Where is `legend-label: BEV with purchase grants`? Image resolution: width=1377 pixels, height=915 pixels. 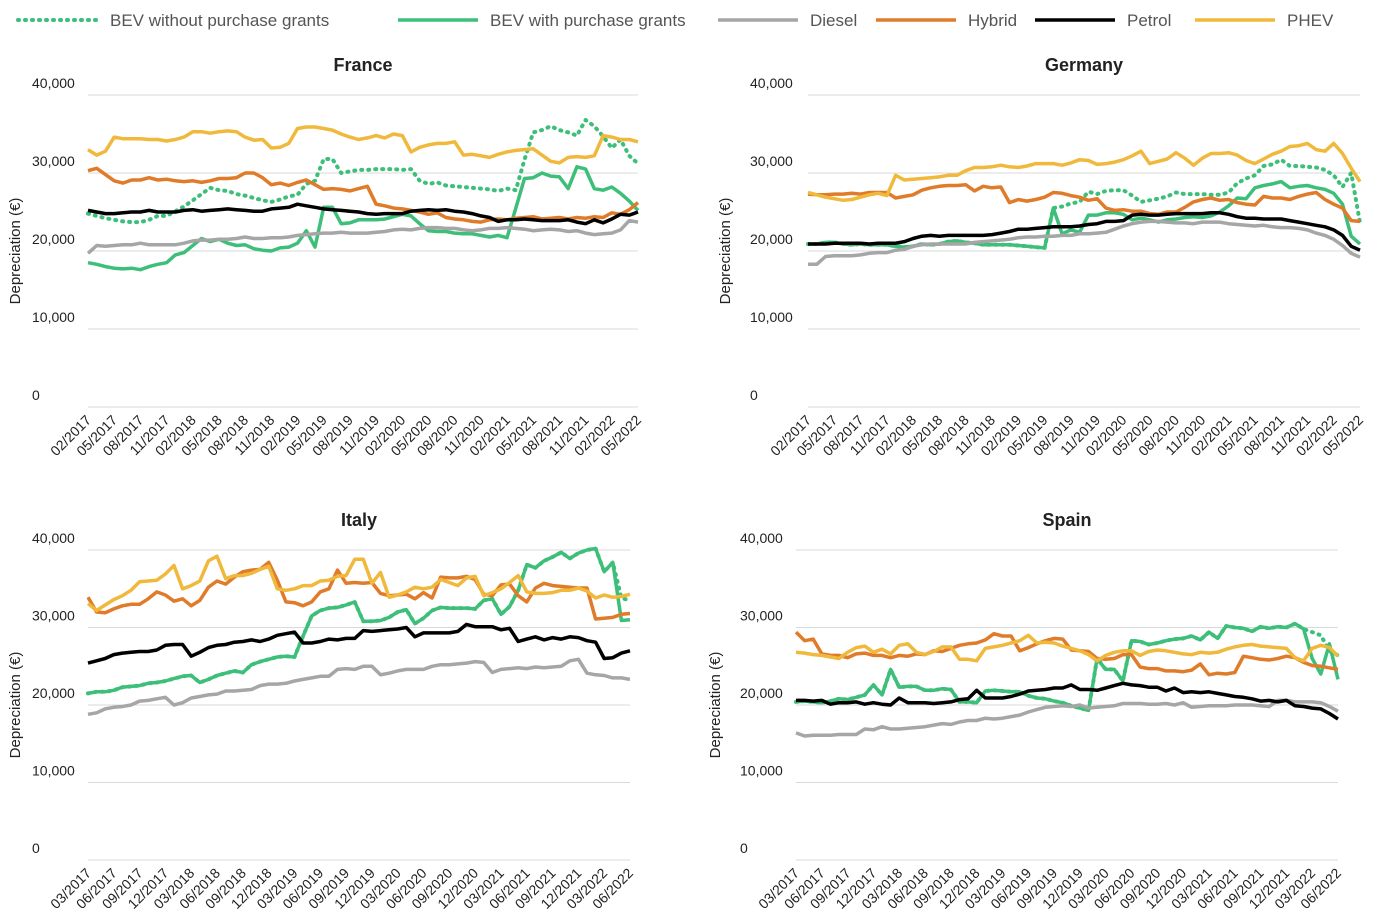
legend-label: BEV with purchase grants is located at coordinates (588, 20).